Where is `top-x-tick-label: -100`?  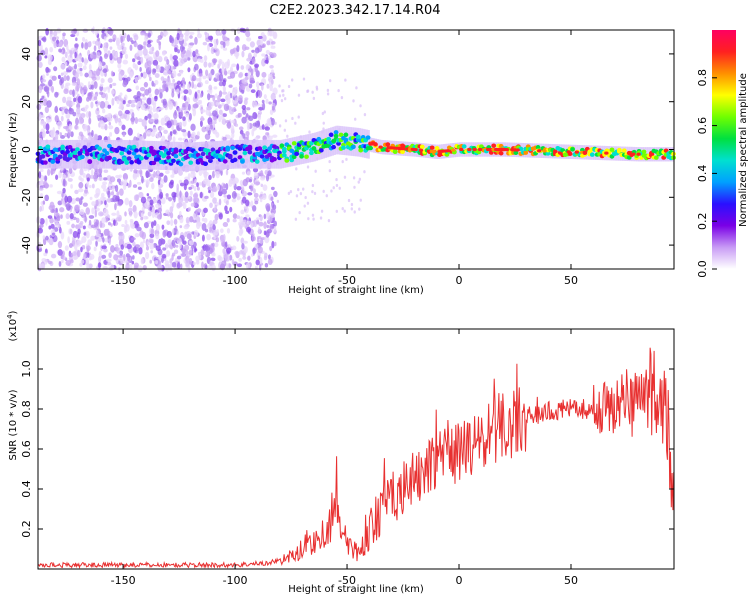 top-x-tick-label: -100 is located at coordinates (235, 280).